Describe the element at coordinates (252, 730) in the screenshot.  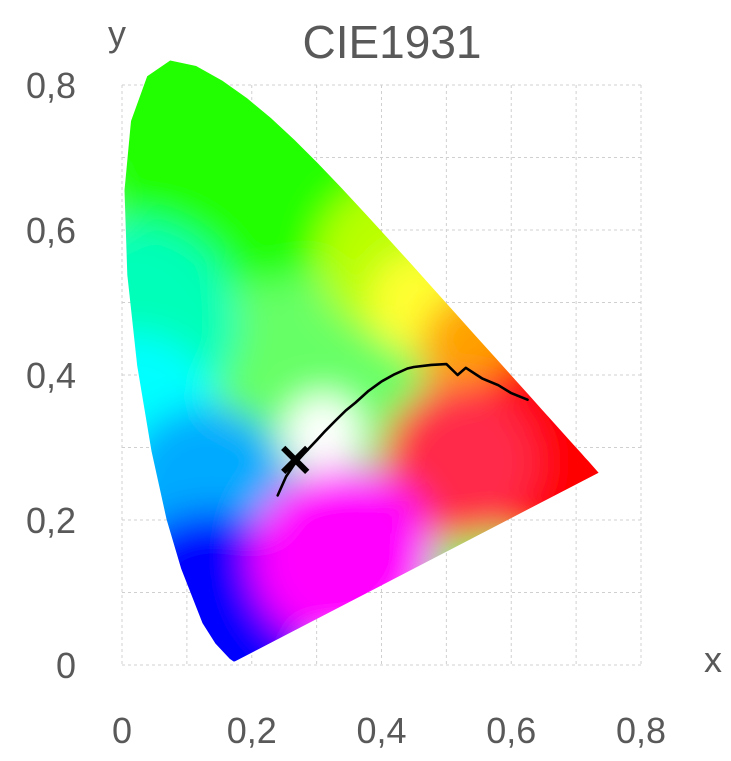
I see `x-tick-label: 0,2` at that location.